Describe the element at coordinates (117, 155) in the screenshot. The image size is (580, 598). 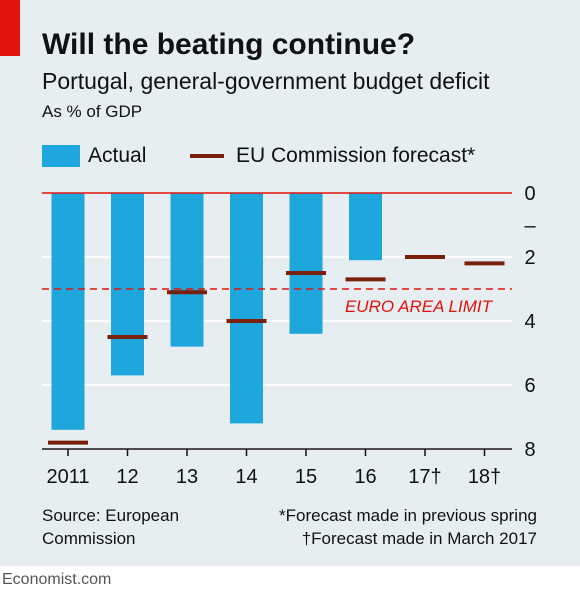
I see `legend-actual-label: Actual` at that location.